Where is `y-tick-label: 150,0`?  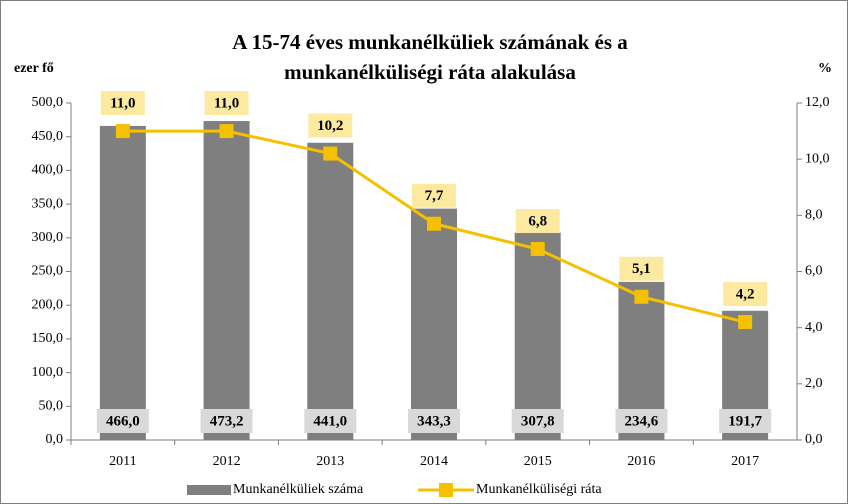
y-tick-label: 150,0 is located at coordinates (48, 338).